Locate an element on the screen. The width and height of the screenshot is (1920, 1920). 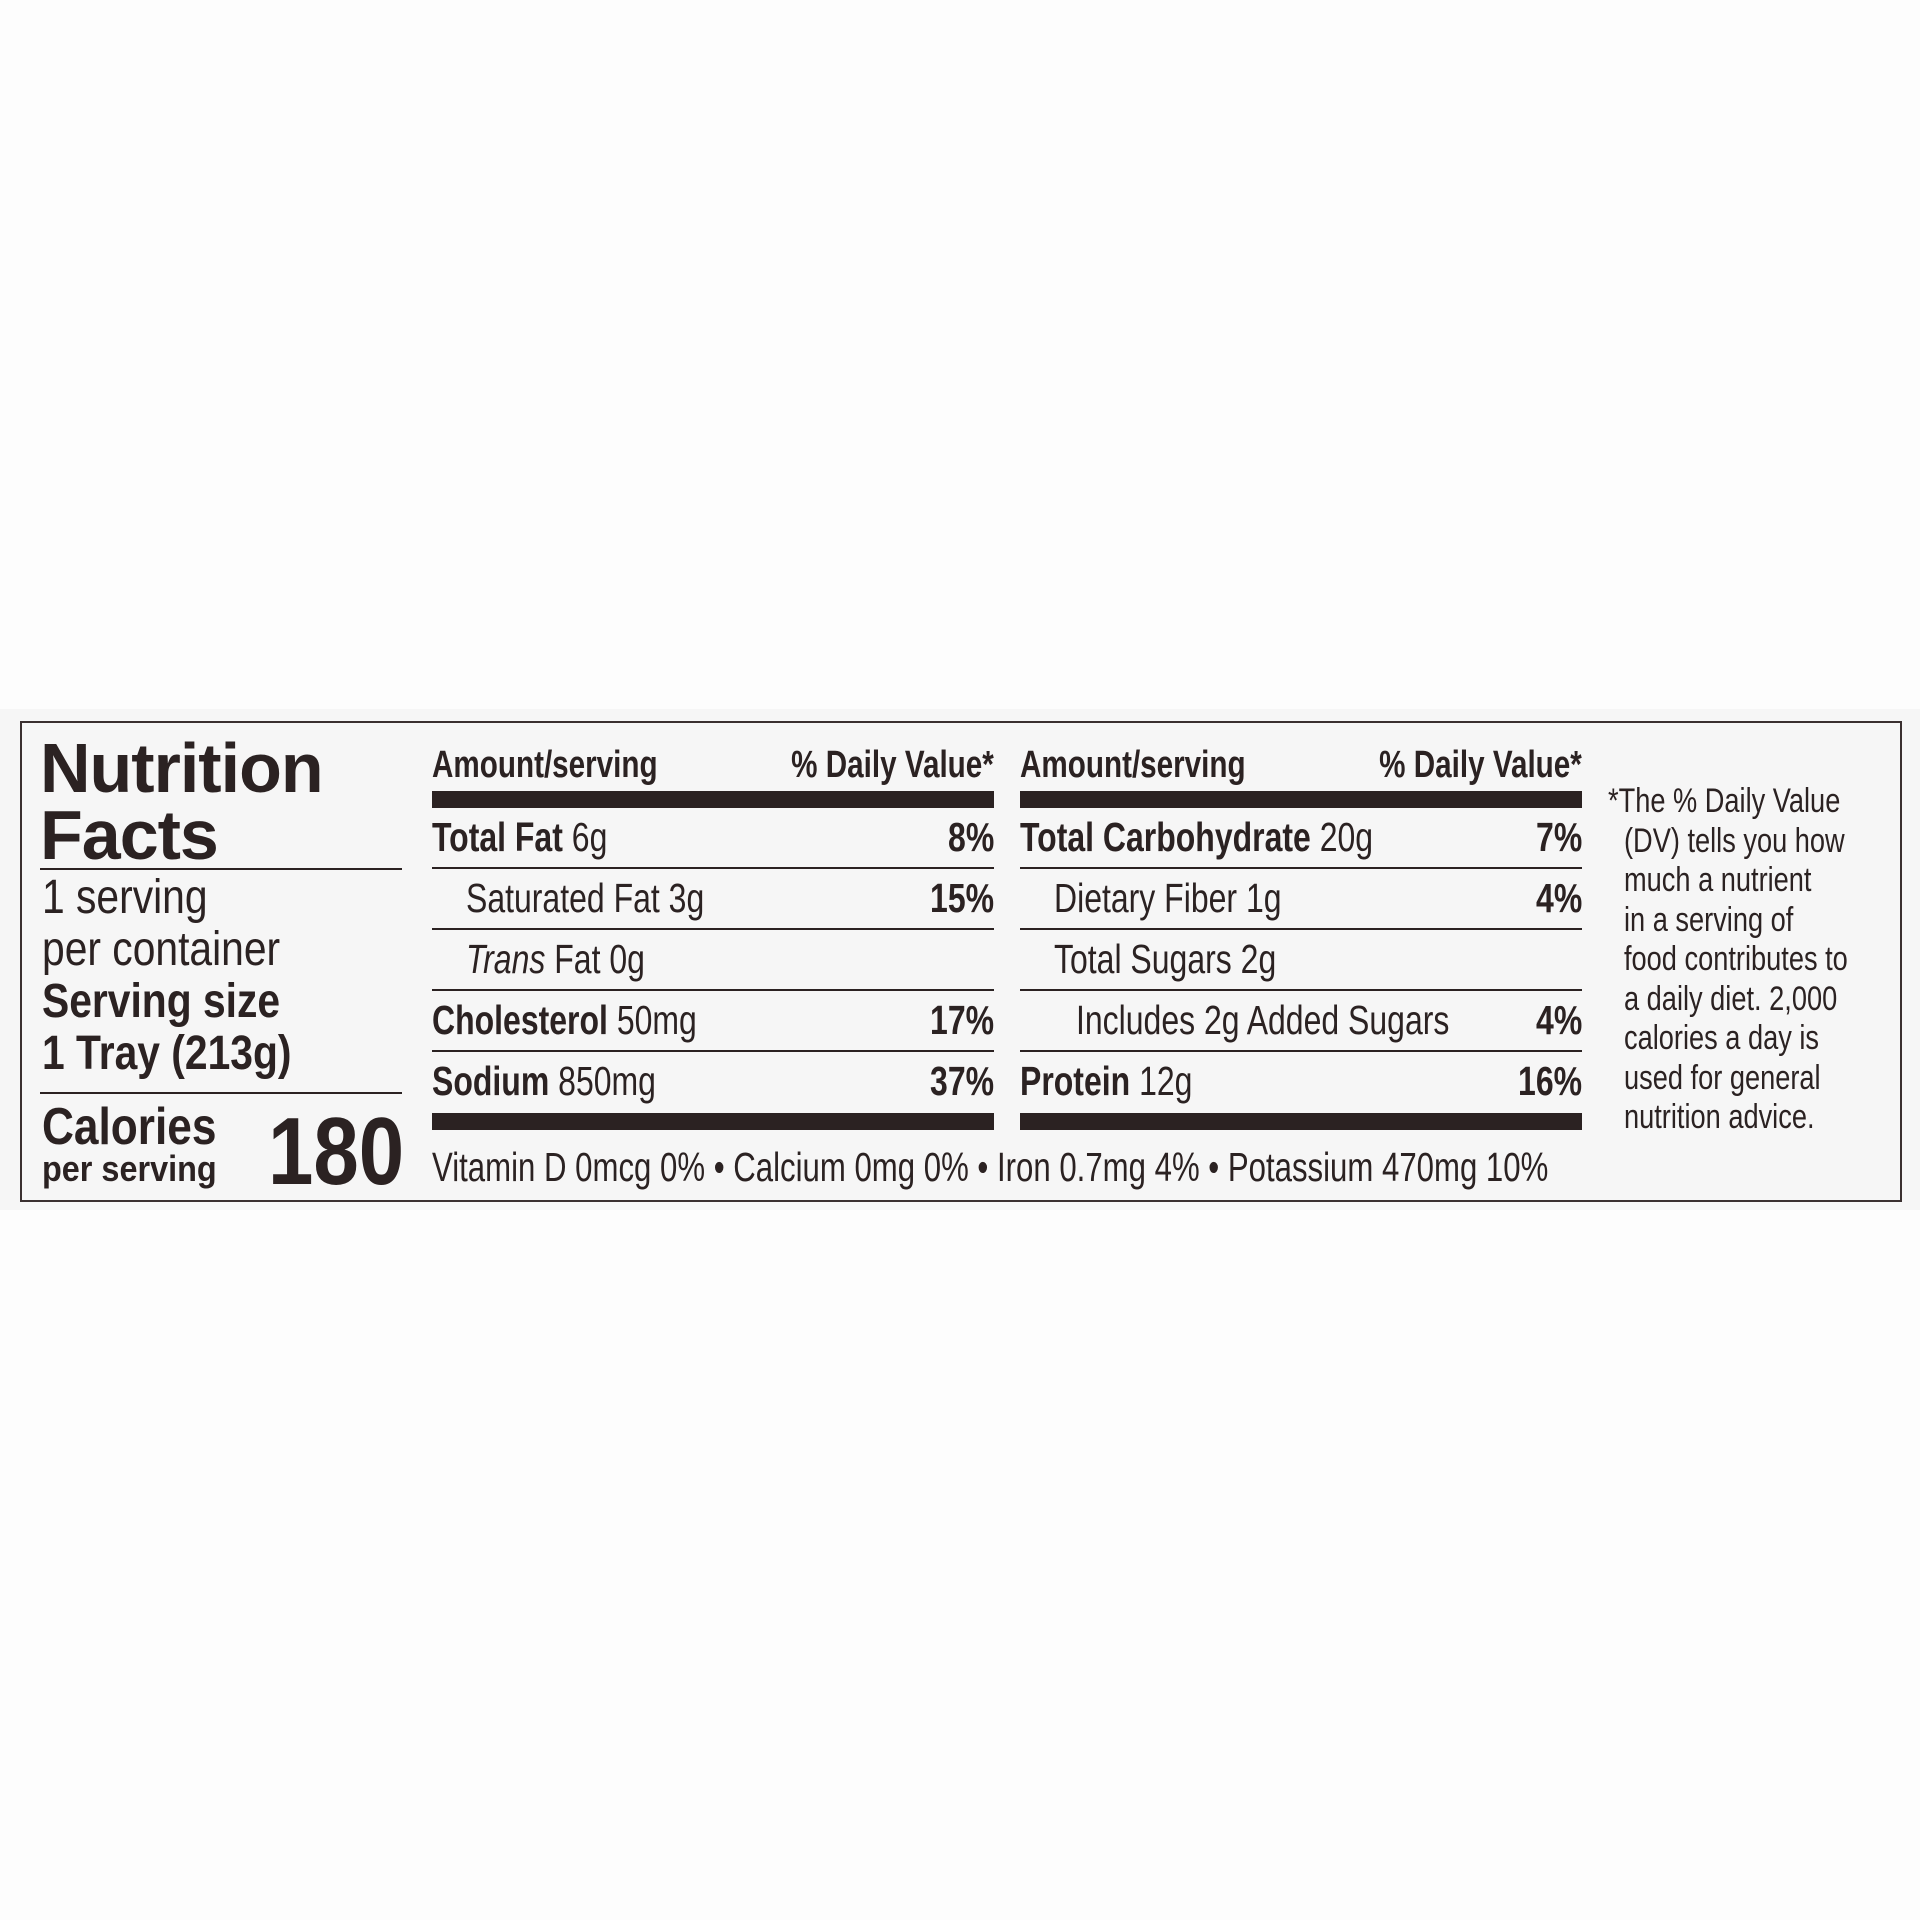
footnote-line-wrap: much a nutrient is located at coordinates (1756, 881).